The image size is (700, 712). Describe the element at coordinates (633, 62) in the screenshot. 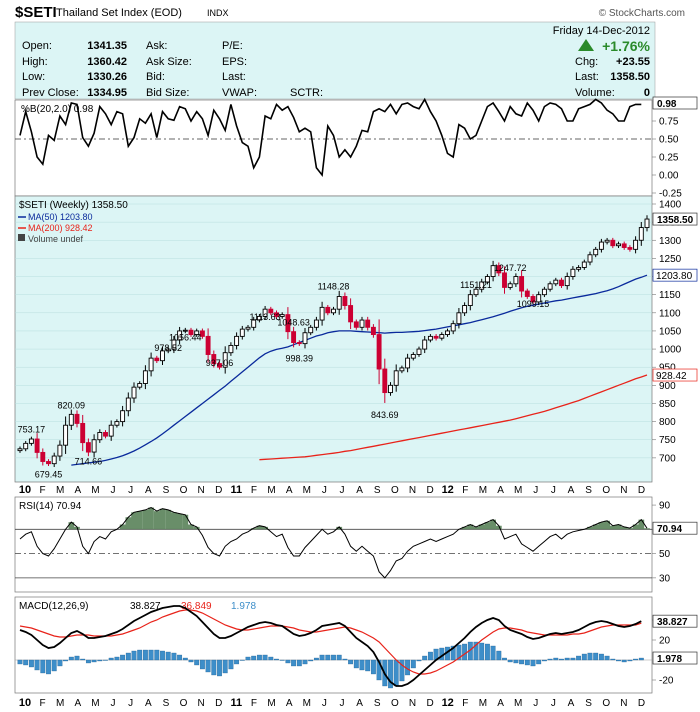

I see `chg-value: +23.55` at that location.